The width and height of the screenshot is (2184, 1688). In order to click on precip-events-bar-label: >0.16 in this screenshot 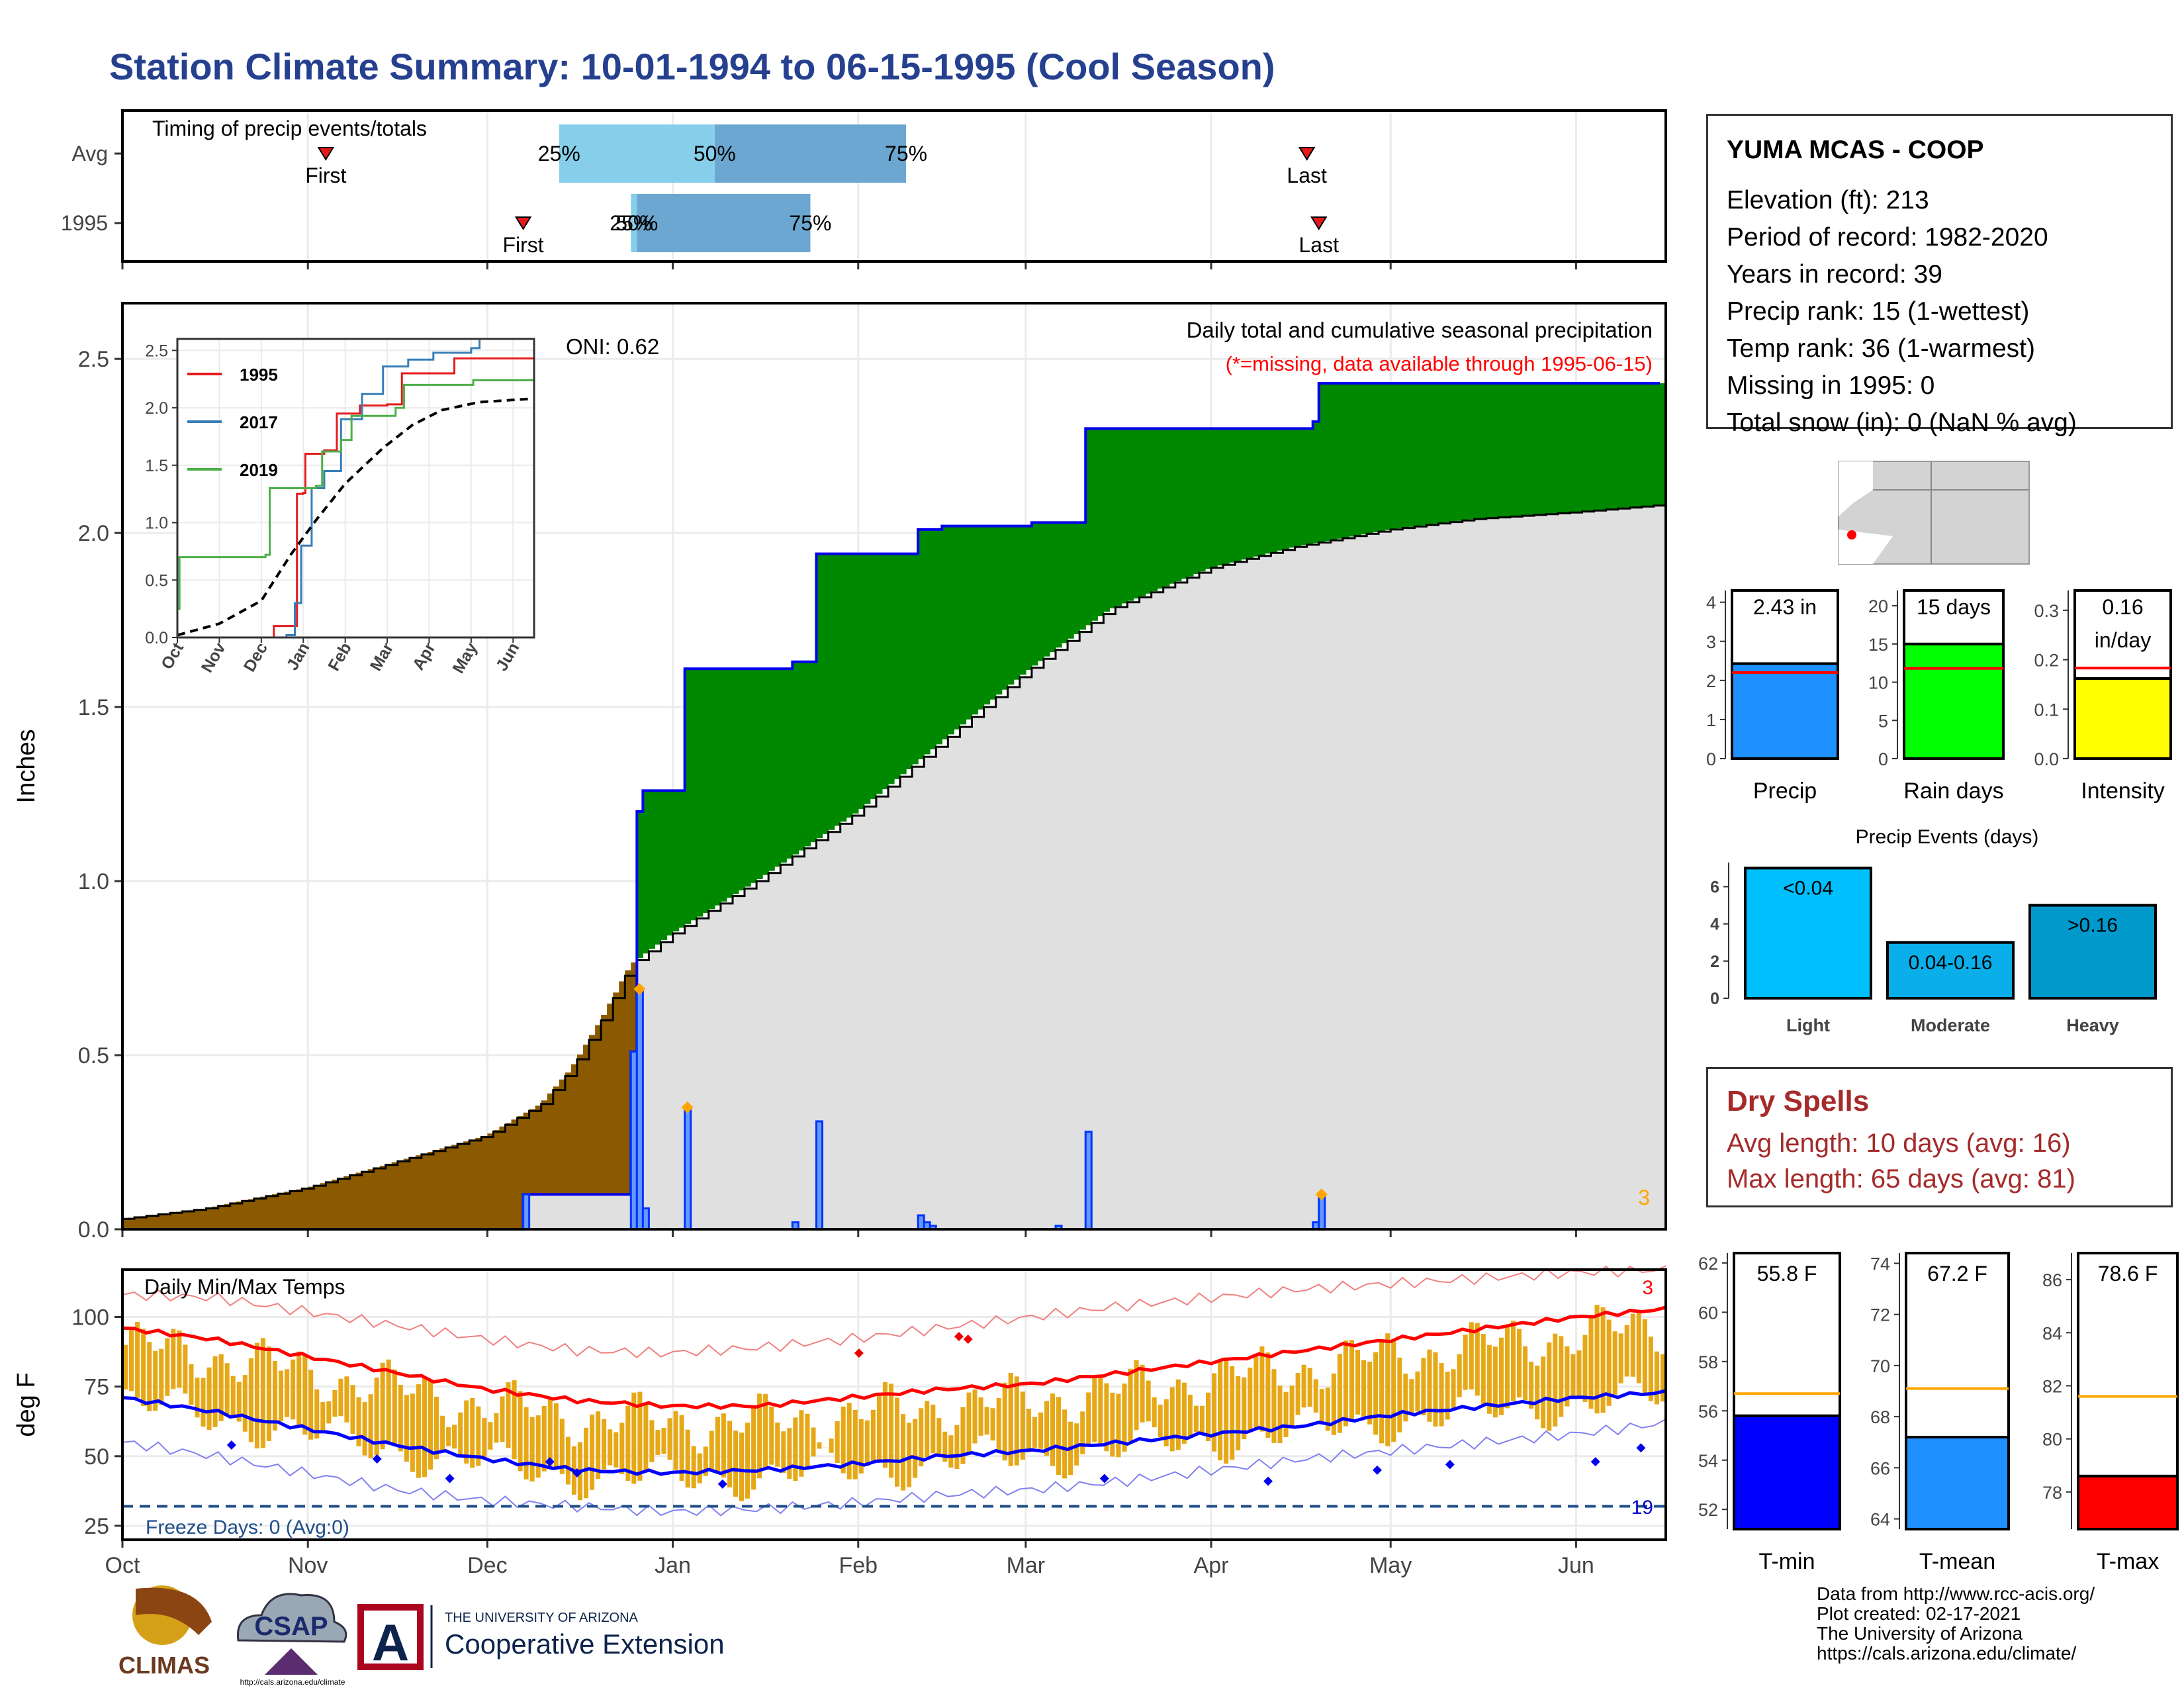, I will do `click(2093, 926)`.